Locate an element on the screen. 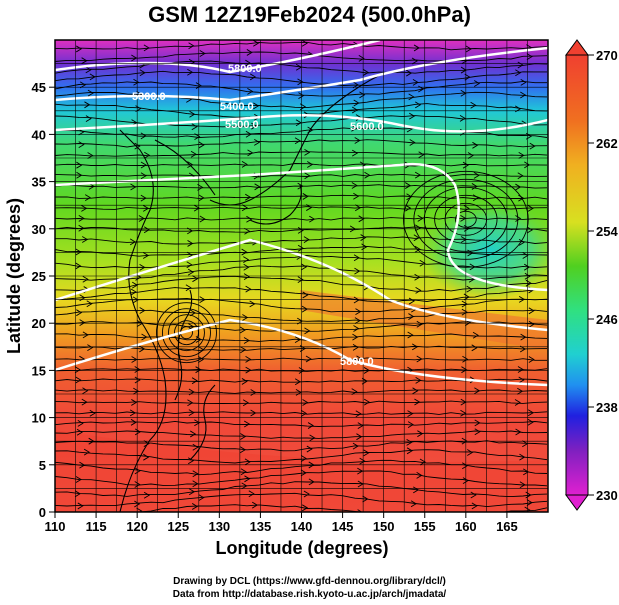 Image resolution: width=619 pixels, height=605 pixels. x-tick-label: 160 is located at coordinates (466, 526).